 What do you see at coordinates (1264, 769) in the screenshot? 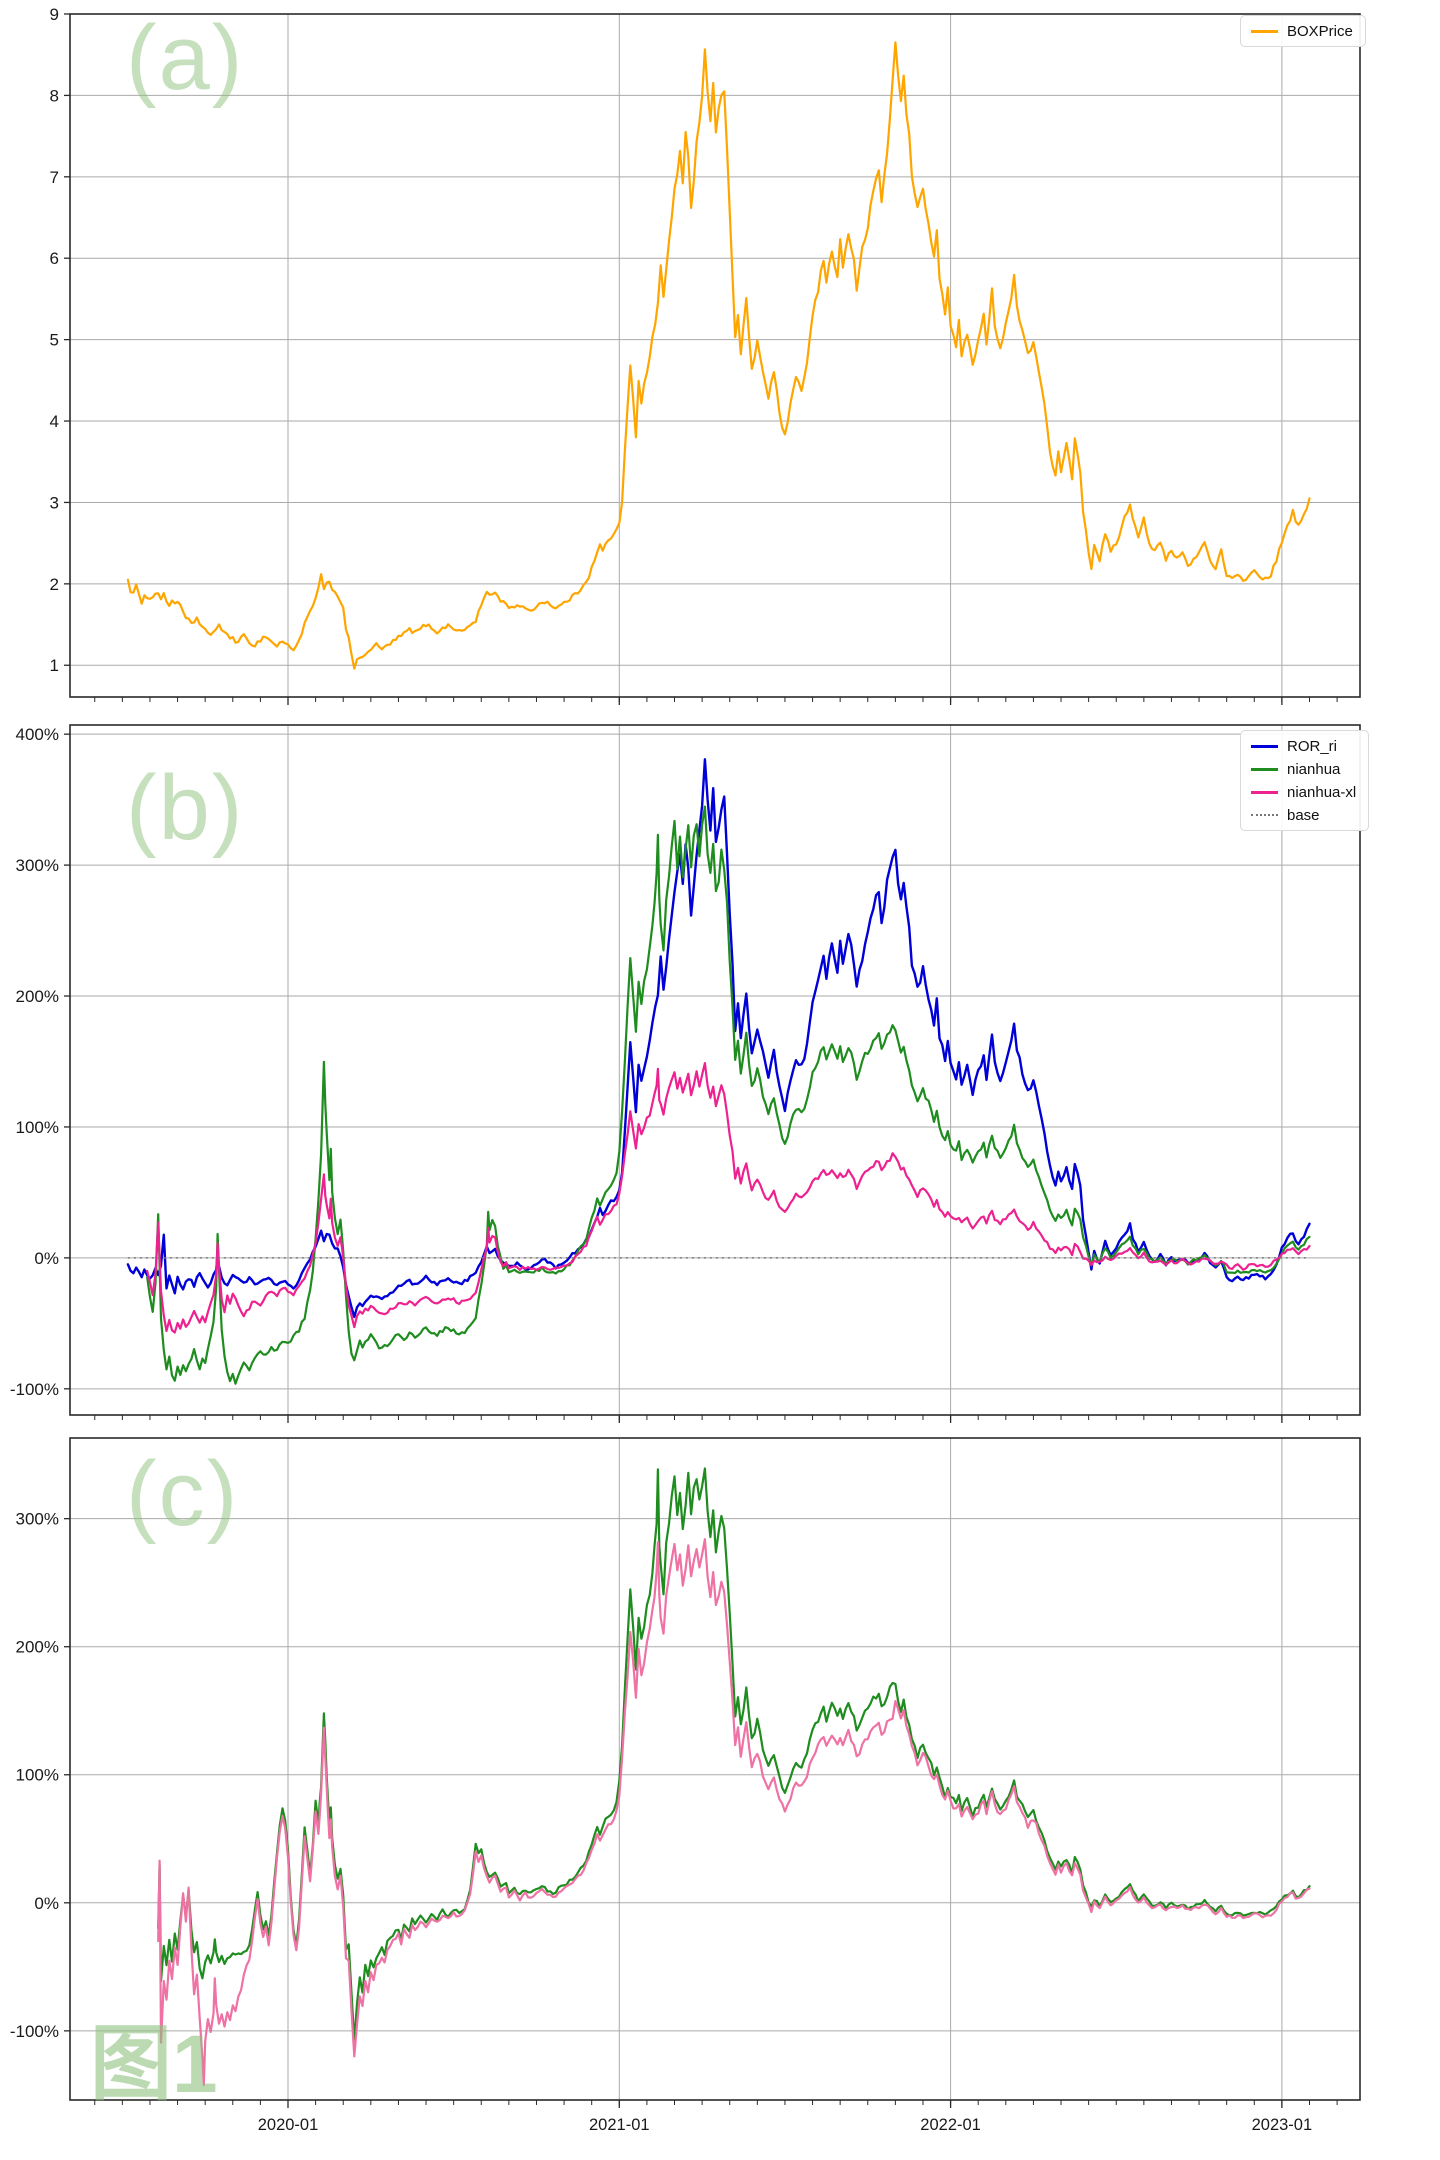
I see `nianhua-line-icon` at bounding box center [1264, 769].